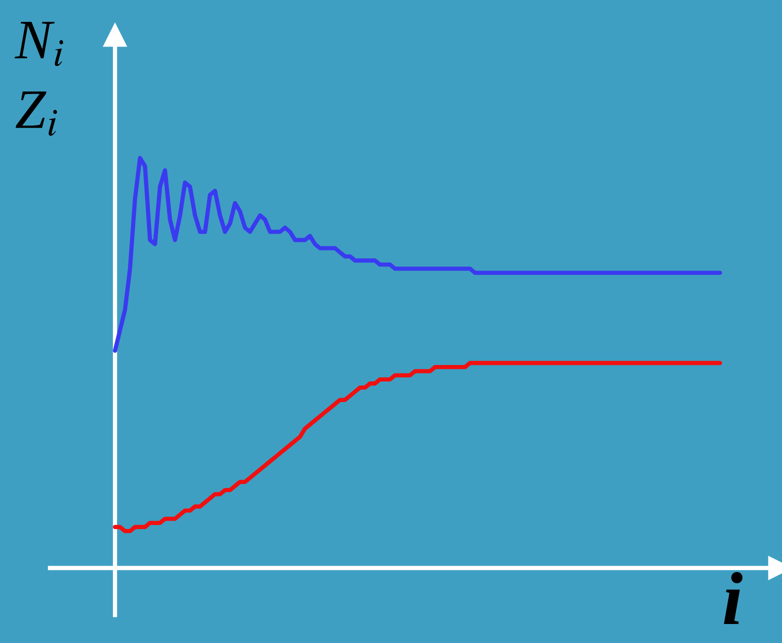 The image size is (782, 643). What do you see at coordinates (733, 598) in the screenshot?
I see `x-axis-title: i` at bounding box center [733, 598].